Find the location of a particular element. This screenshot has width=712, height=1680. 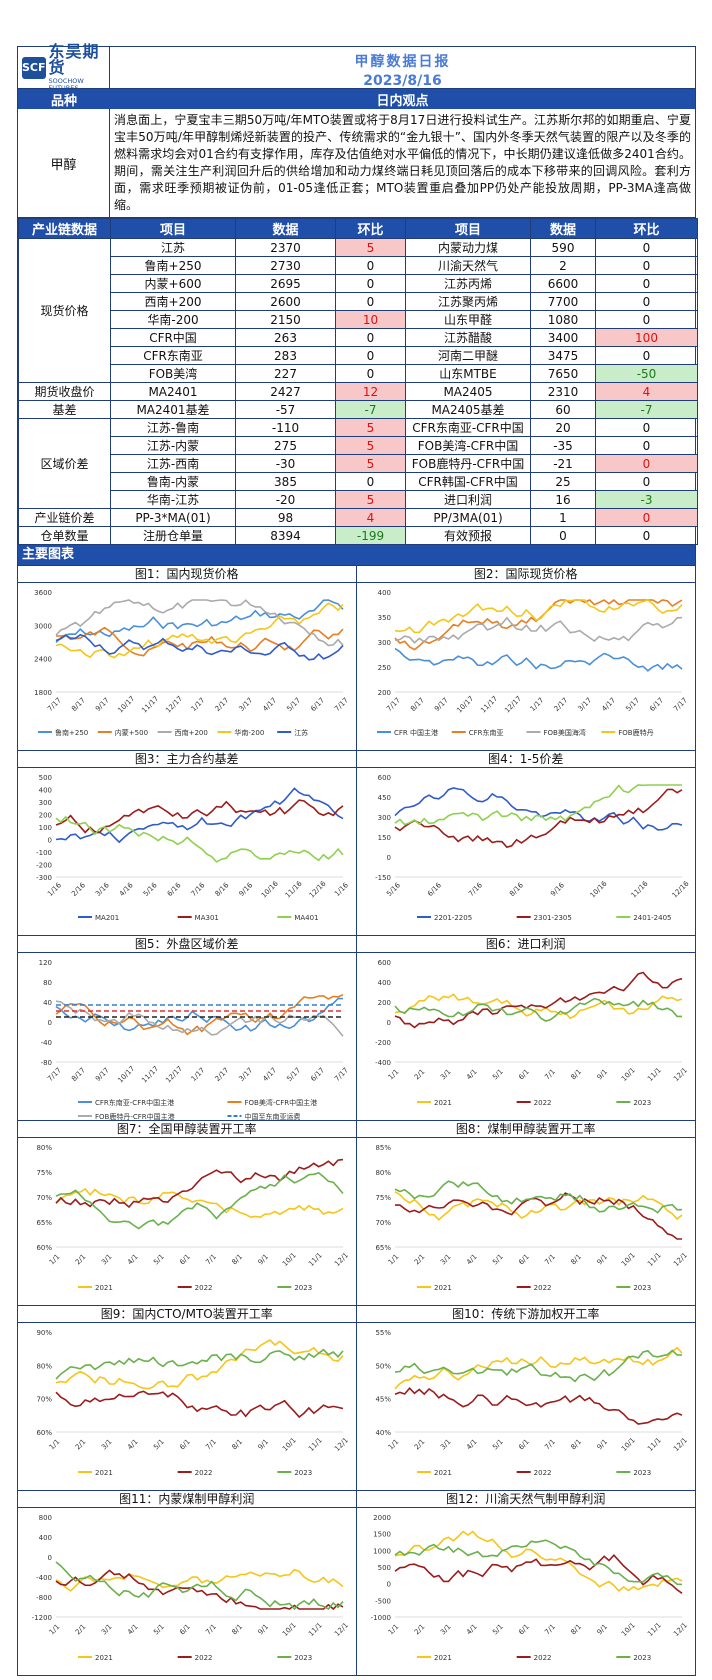

table-row: 华南-江苏 -20 5 进口利润 16 -3 is located at coordinates (358, 499).